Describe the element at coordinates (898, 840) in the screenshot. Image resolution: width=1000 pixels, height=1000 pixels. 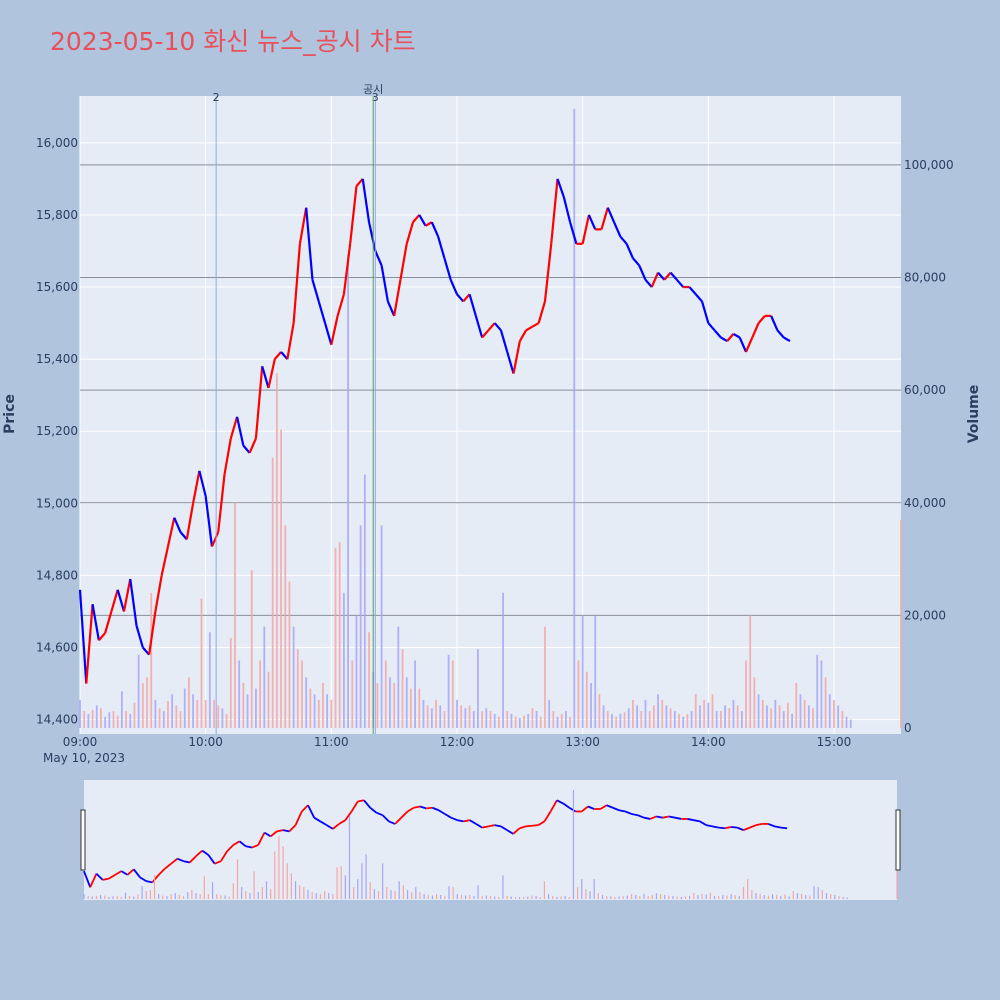
I see `range-slider-handle-right` at that location.